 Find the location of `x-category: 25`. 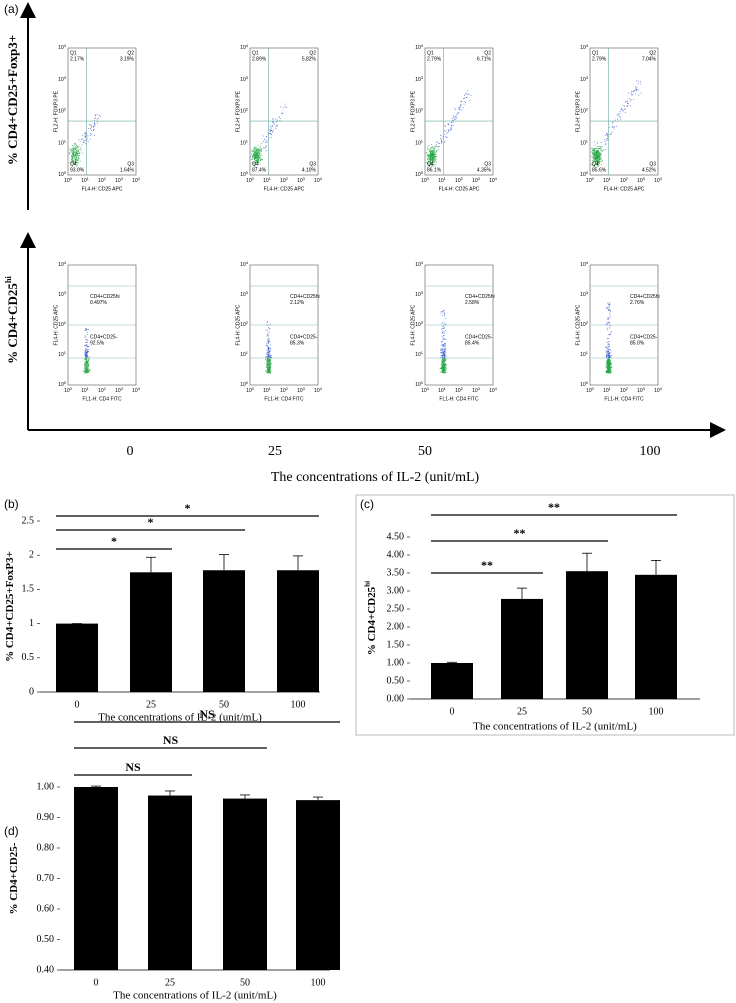

x-category: 25 is located at coordinates (275, 451).